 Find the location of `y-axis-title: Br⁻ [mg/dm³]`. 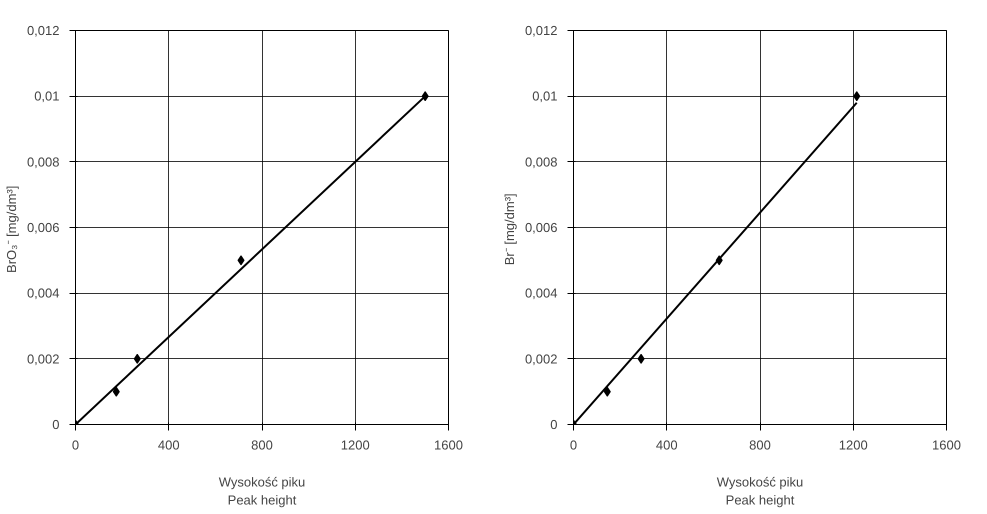

y-axis-title: Br⁻ [mg/dm³] is located at coordinates (509, 229).